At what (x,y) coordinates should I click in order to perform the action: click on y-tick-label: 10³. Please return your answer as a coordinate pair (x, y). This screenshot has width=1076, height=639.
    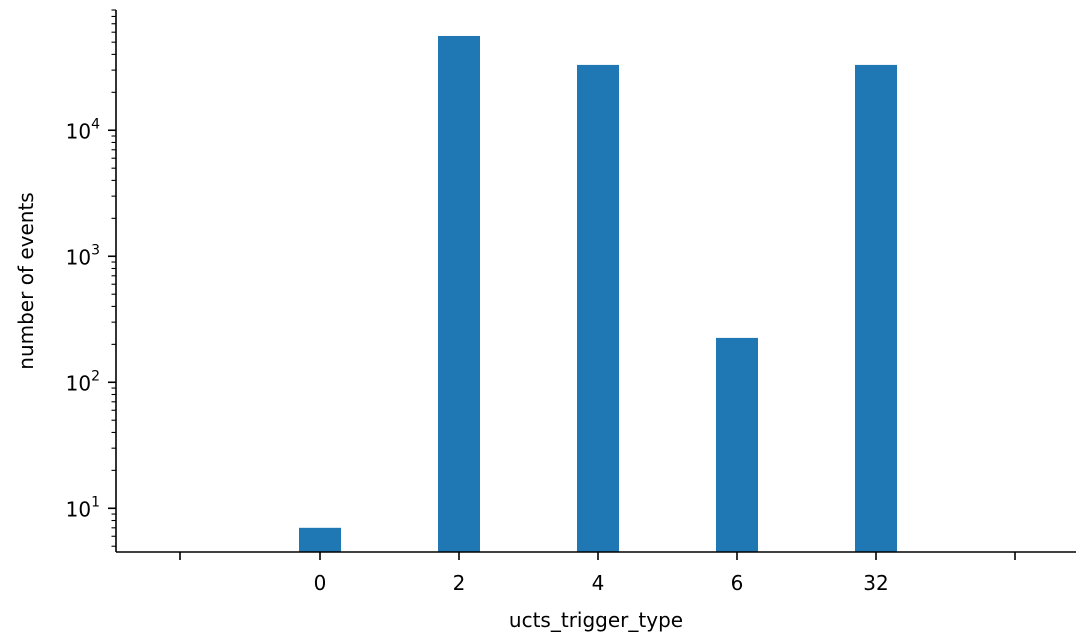
    Looking at the image, I should click on (83, 255).